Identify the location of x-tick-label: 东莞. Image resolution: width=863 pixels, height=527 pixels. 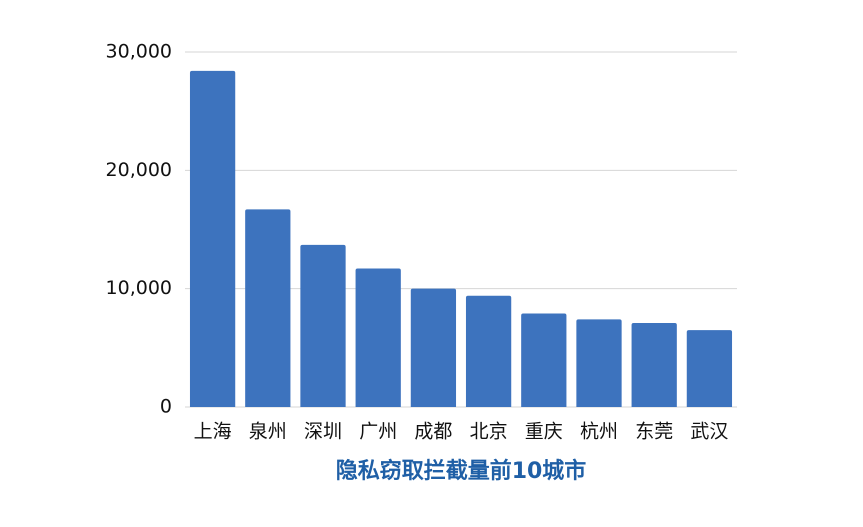
(654, 432).